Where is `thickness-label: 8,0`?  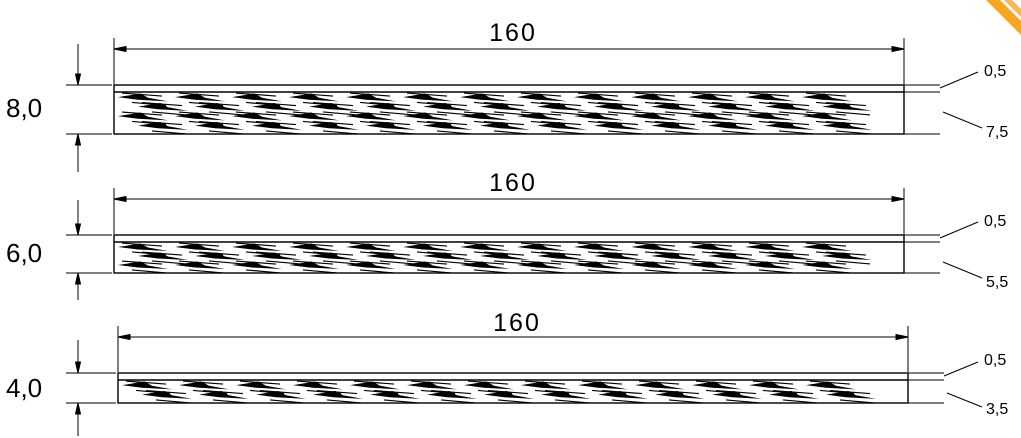
thickness-label: 8,0 is located at coordinates (24, 108).